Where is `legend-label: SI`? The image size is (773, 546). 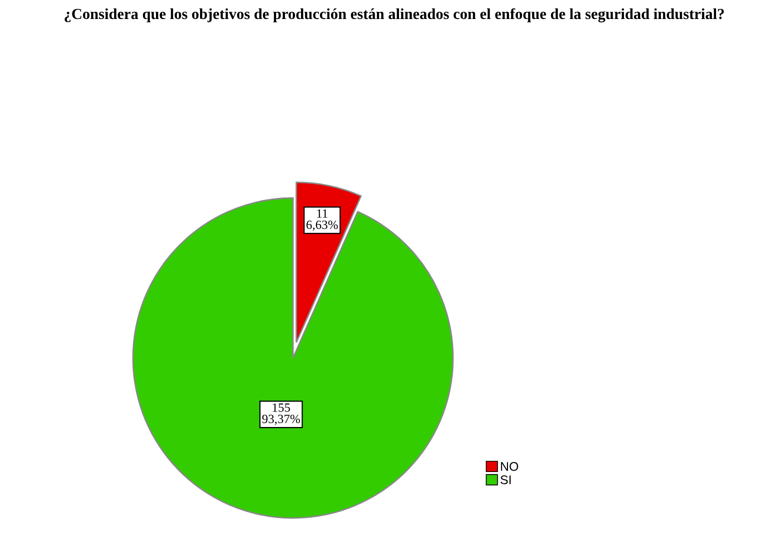 legend-label: SI is located at coordinates (505, 479).